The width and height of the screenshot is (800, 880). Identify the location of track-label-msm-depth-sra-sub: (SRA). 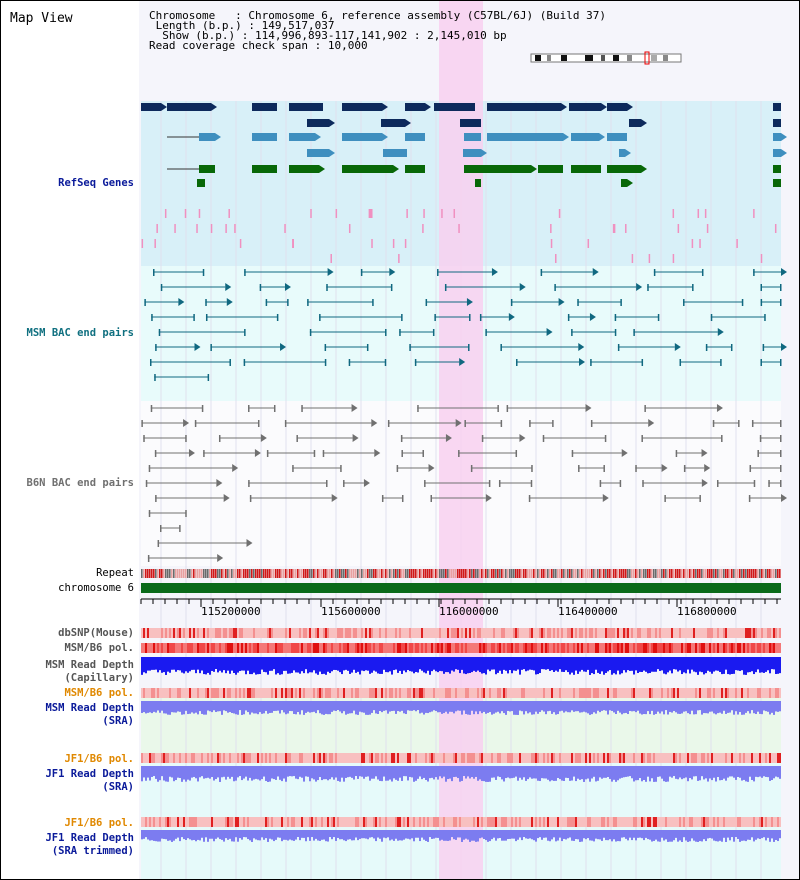
(118, 721).